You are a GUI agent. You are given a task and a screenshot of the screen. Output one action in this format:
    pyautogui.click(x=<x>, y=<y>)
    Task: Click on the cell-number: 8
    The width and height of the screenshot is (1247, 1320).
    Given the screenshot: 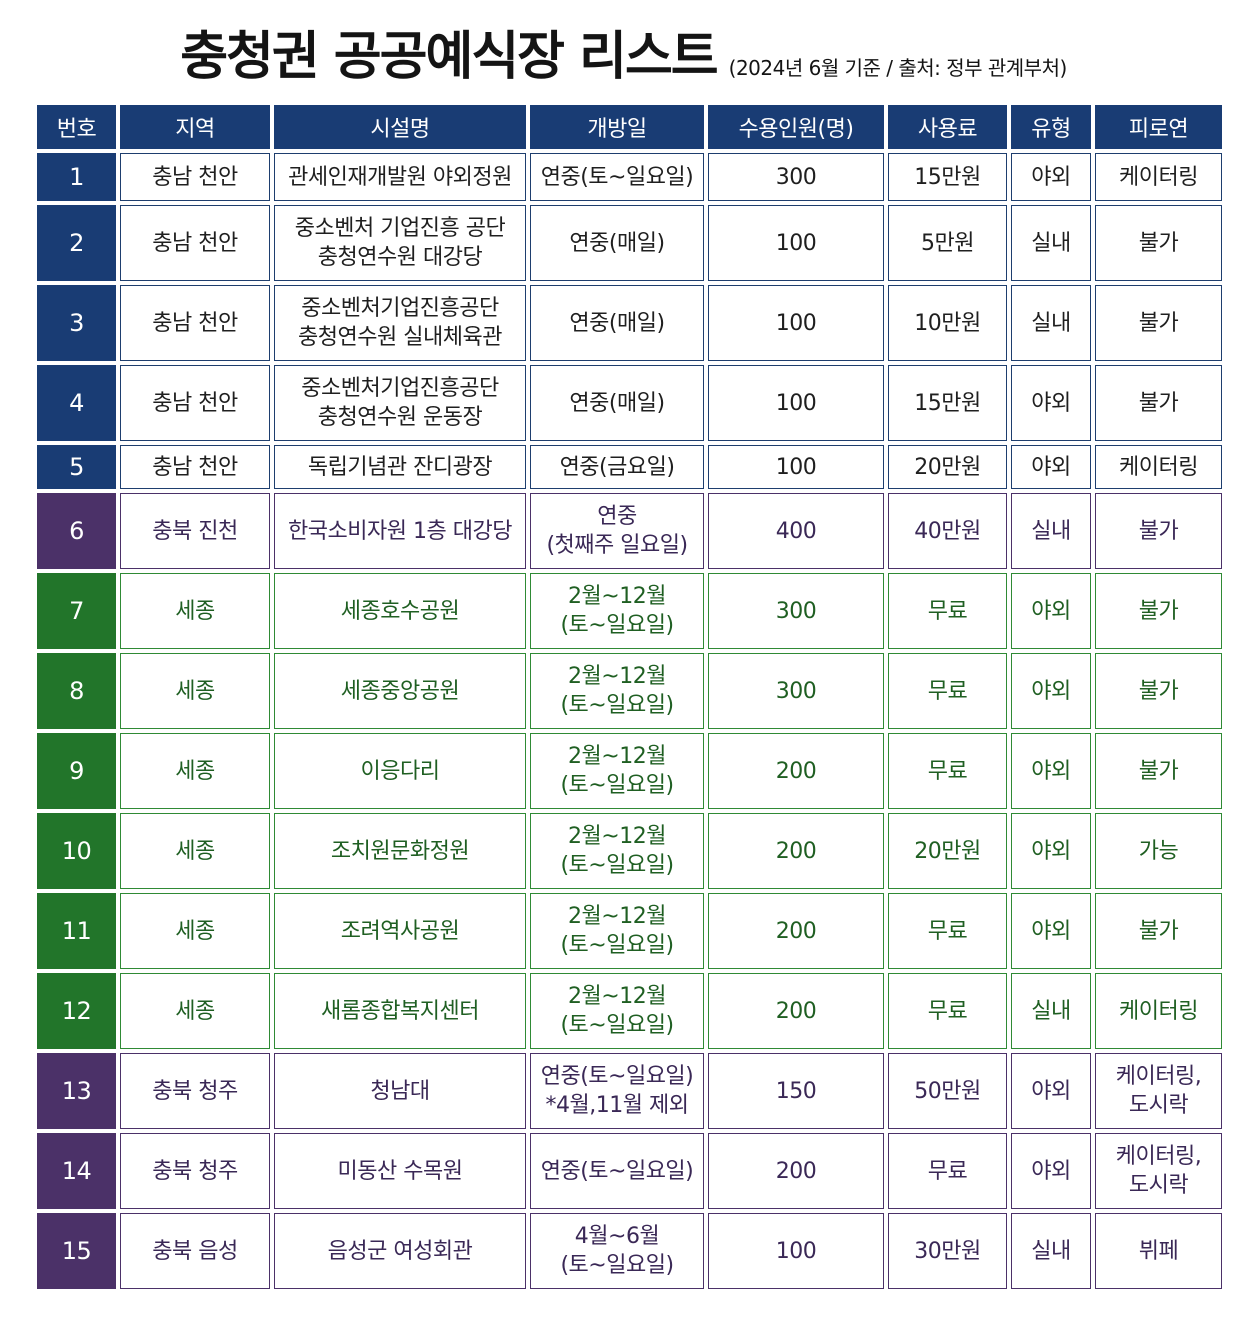 What is the action you would take?
    pyautogui.click(x=76, y=691)
    